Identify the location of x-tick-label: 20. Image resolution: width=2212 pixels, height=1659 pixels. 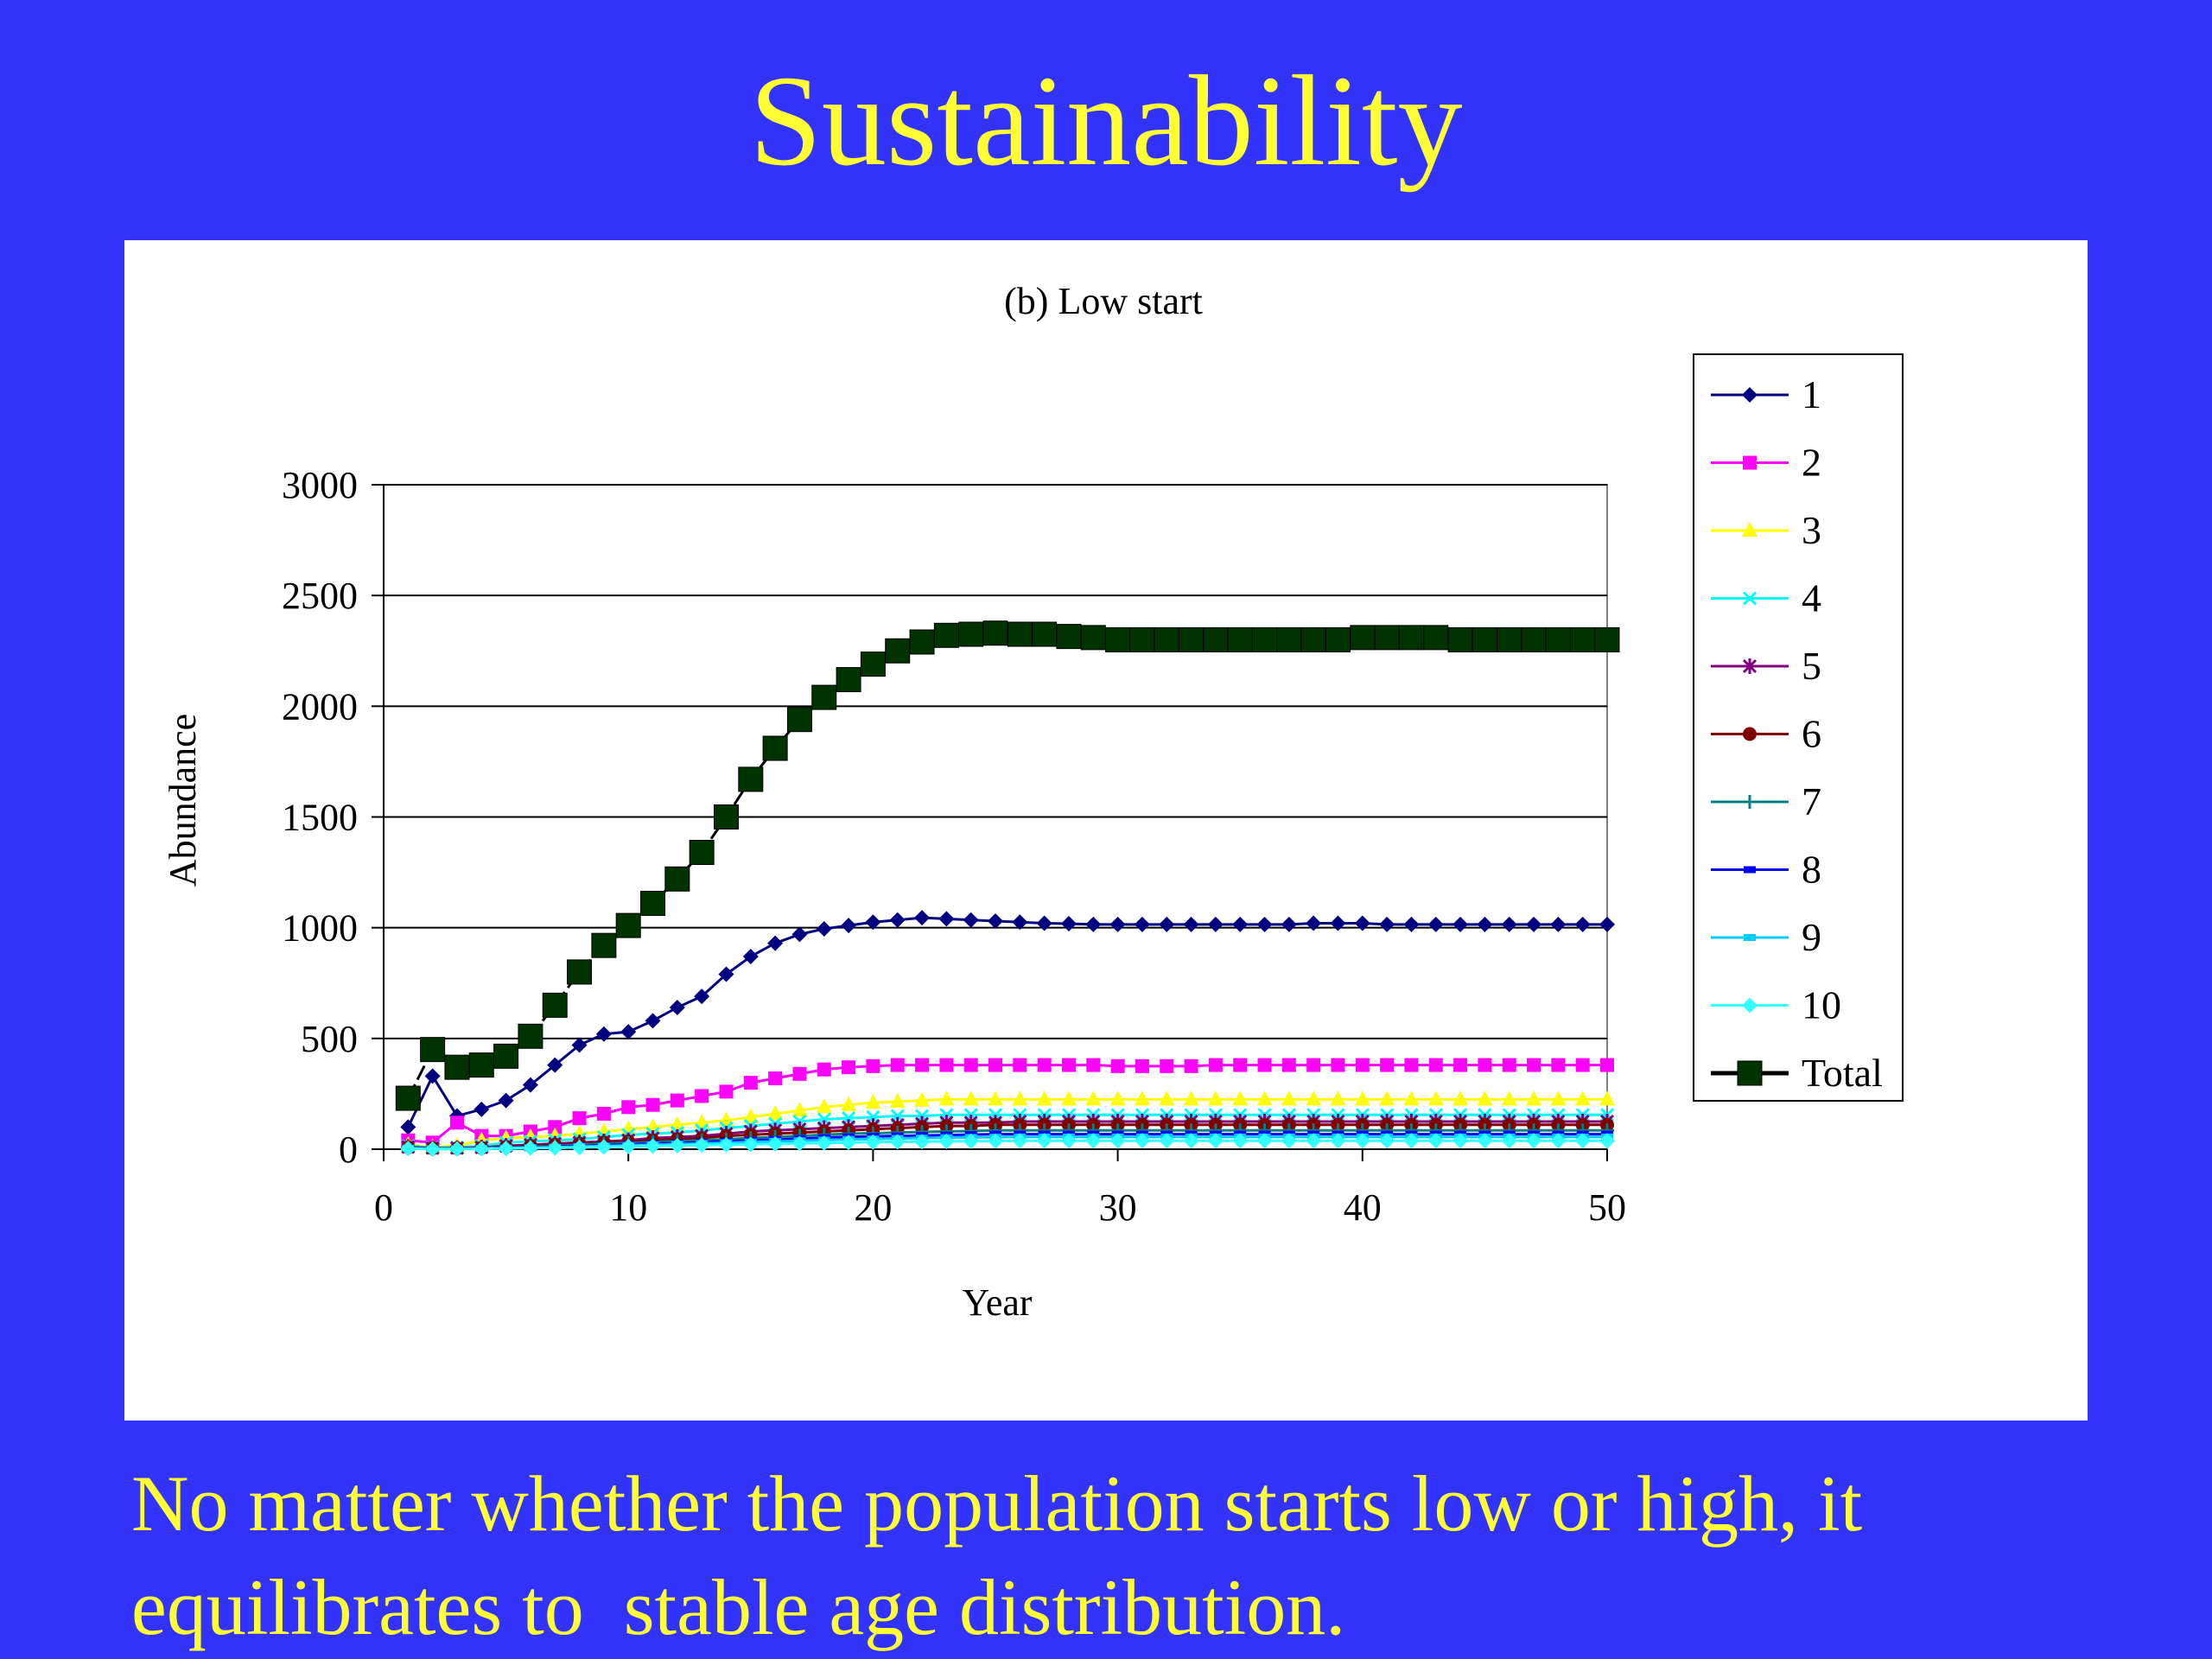
(873, 1207).